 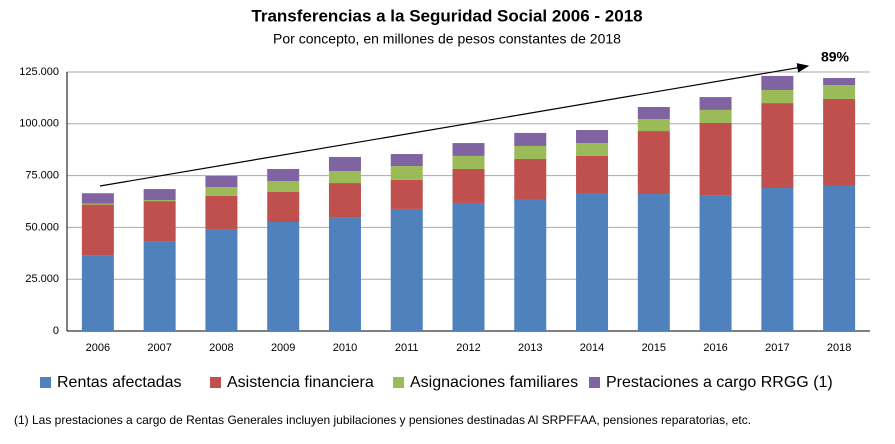 What do you see at coordinates (56, 331) in the screenshot?
I see `y-tick-label: 0` at bounding box center [56, 331].